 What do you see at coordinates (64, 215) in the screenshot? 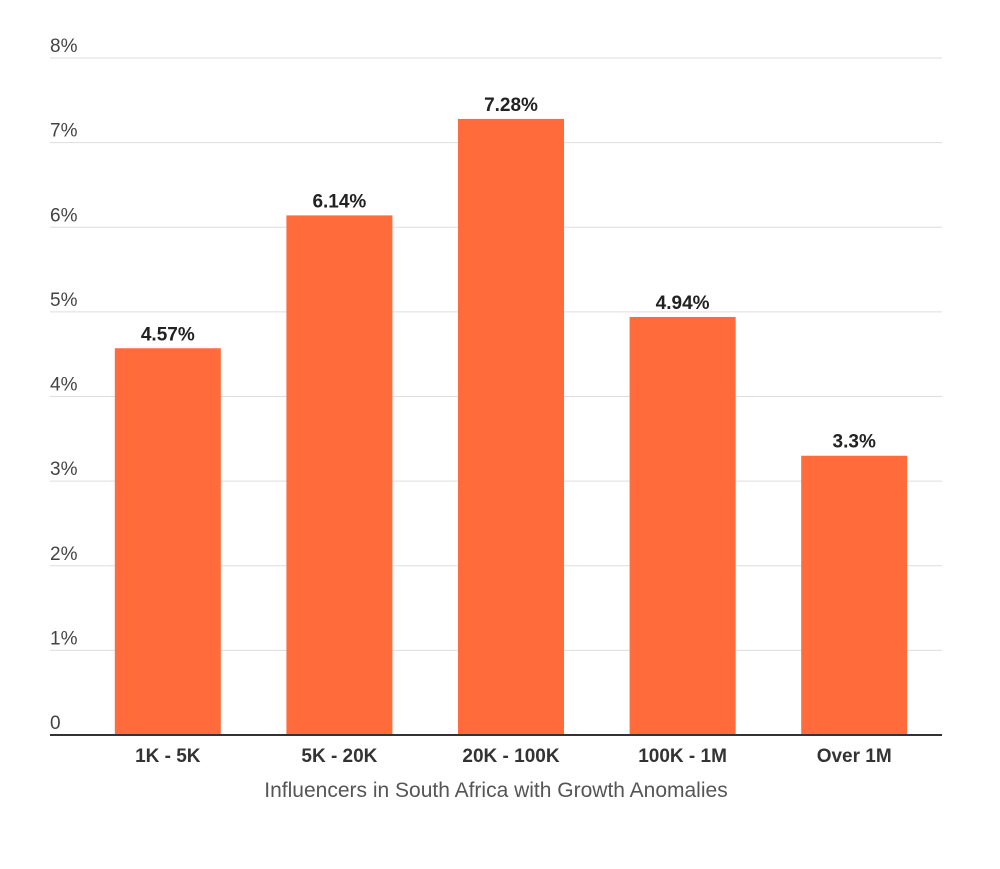
I see `y-tick-label: 6%` at bounding box center [64, 215].